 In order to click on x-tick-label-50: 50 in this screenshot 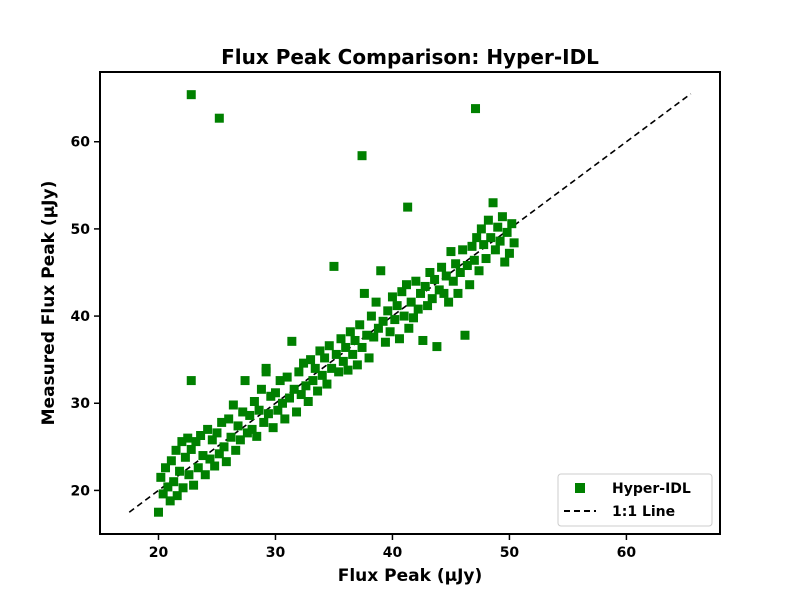, I will do `click(510, 553)`.